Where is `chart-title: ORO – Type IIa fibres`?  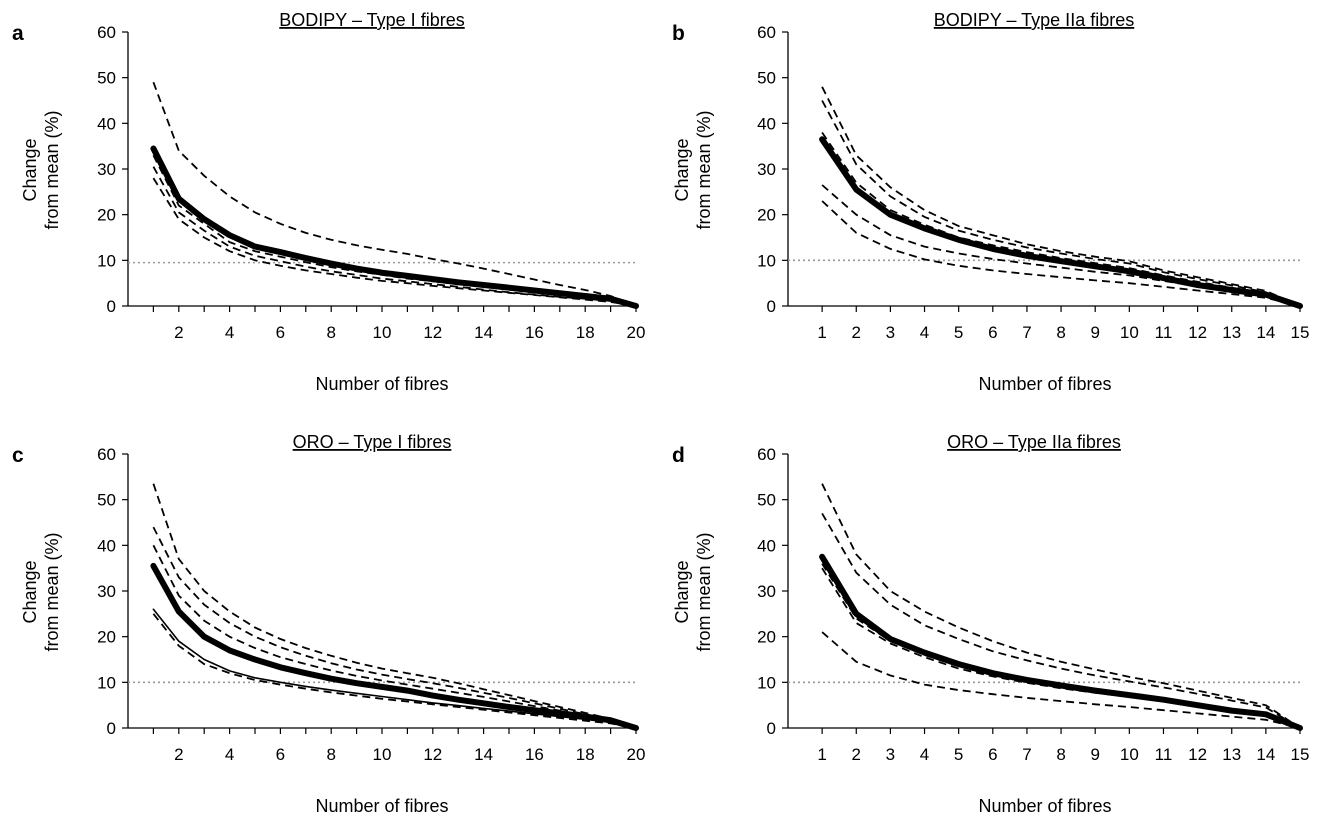
chart-title: ORO – Type IIa fibres is located at coordinates (1034, 442).